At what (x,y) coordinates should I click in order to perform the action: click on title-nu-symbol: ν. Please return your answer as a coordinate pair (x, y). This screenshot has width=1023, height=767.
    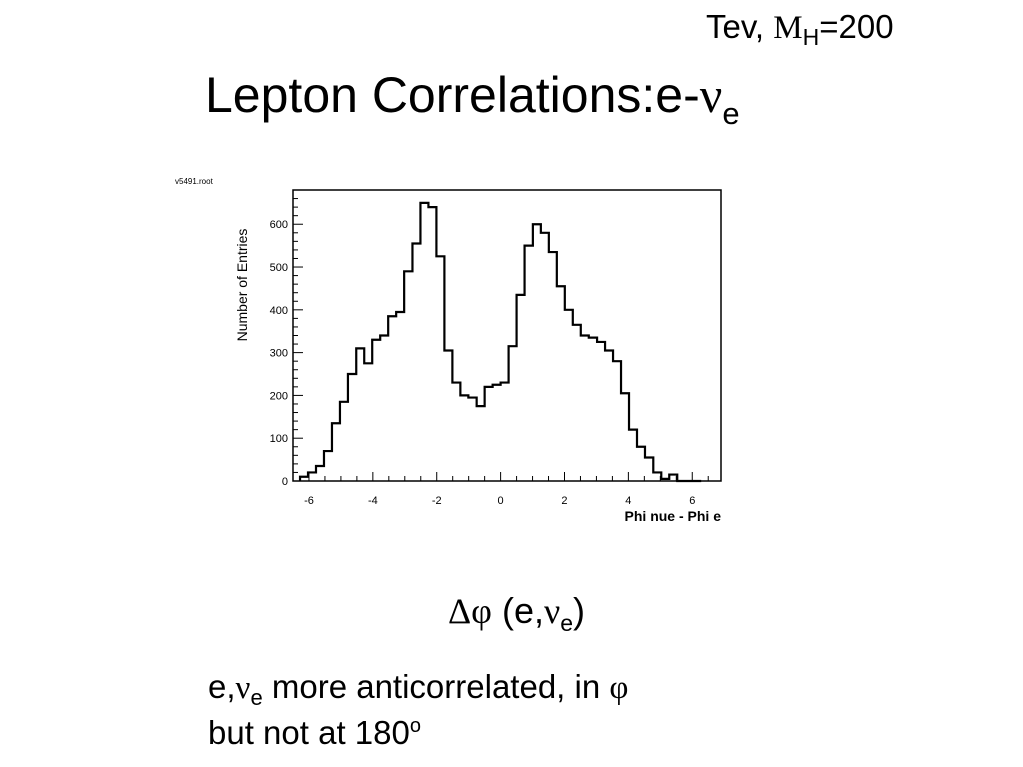
    Looking at the image, I should click on (711, 95).